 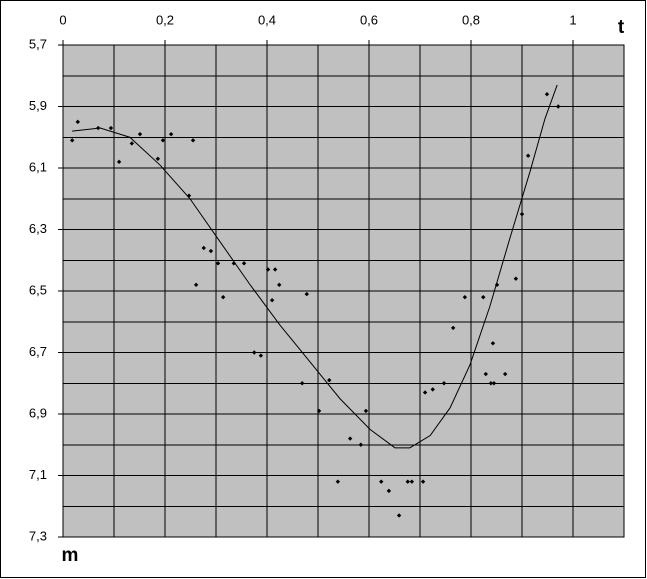 What do you see at coordinates (165, 19) in the screenshot?
I see `x-tick-label: 0,2` at bounding box center [165, 19].